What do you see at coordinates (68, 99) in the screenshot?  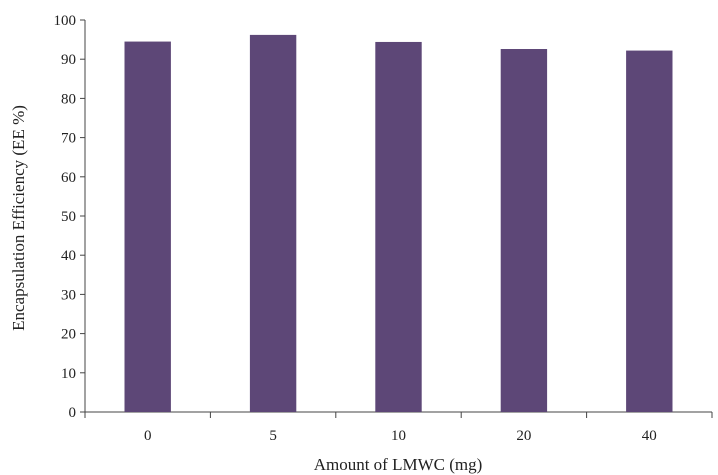 I see `y-tick-label: 80` at bounding box center [68, 99].